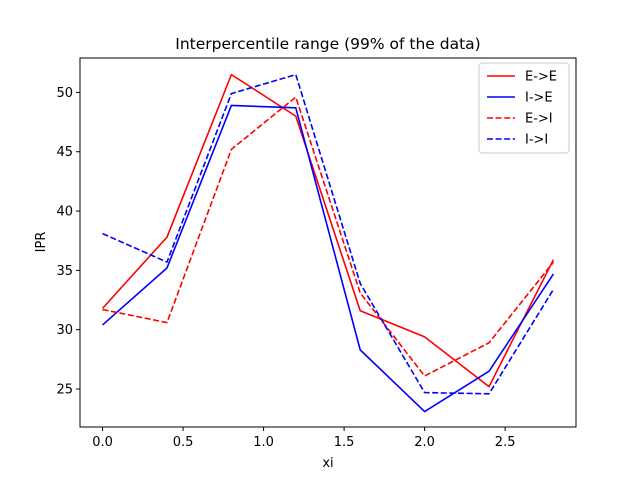 This screenshot has height=480, width=640. Describe the element at coordinates (102, 442) in the screenshot. I see `x-tick-label: 0.0` at that location.